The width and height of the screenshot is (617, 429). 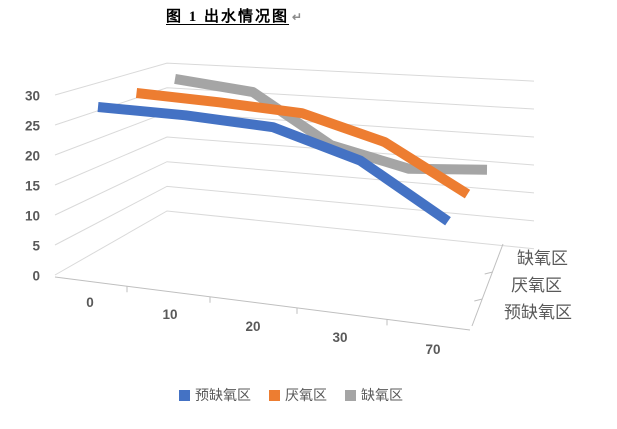 I want to click on legend-label: 缺氧区, so click(x=382, y=395).